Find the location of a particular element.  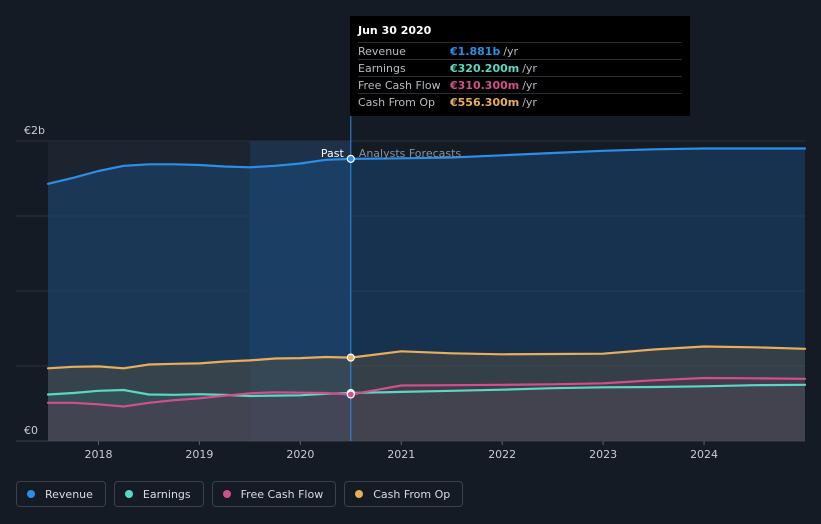

past-label: Past is located at coordinates (333, 153).